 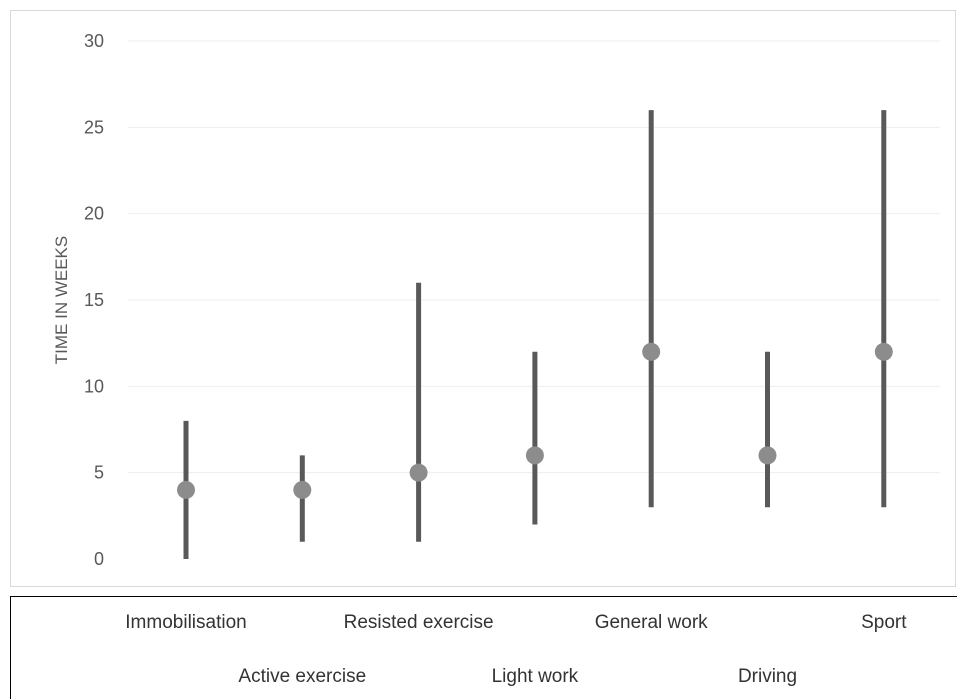 I want to click on category-label: Resisted exercise, so click(x=418, y=622).